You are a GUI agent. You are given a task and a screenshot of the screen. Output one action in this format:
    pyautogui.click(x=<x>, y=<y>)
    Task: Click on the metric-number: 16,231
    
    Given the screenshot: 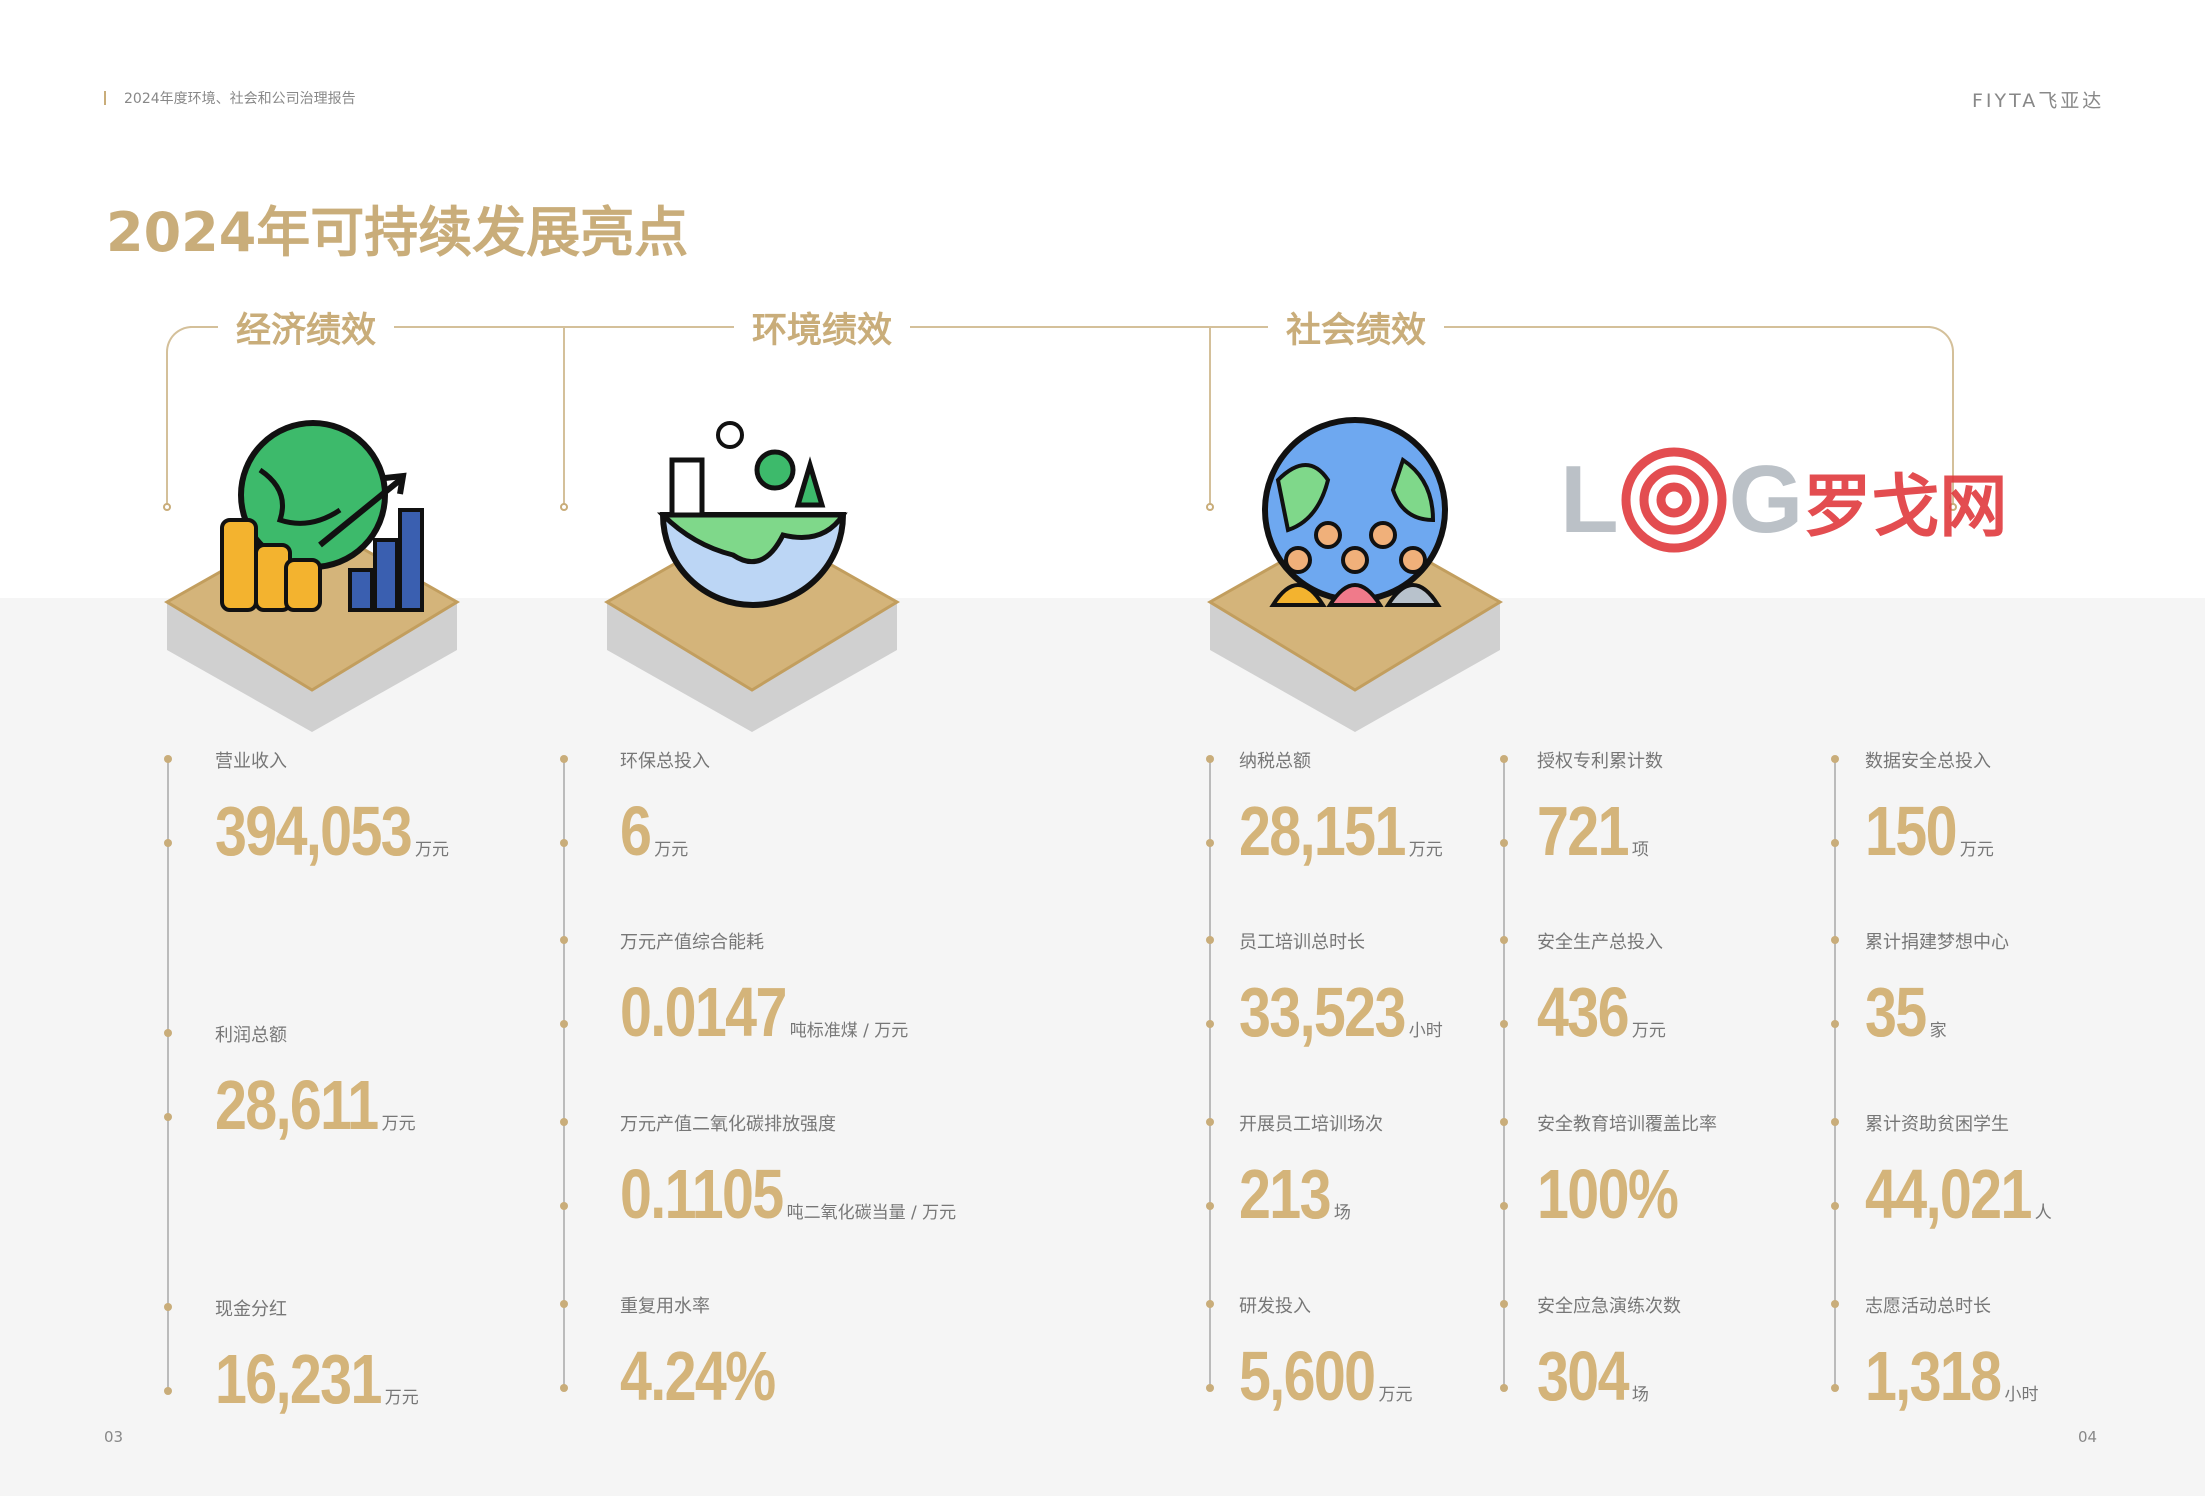 What is the action you would take?
    pyautogui.click(x=298, y=1379)
    